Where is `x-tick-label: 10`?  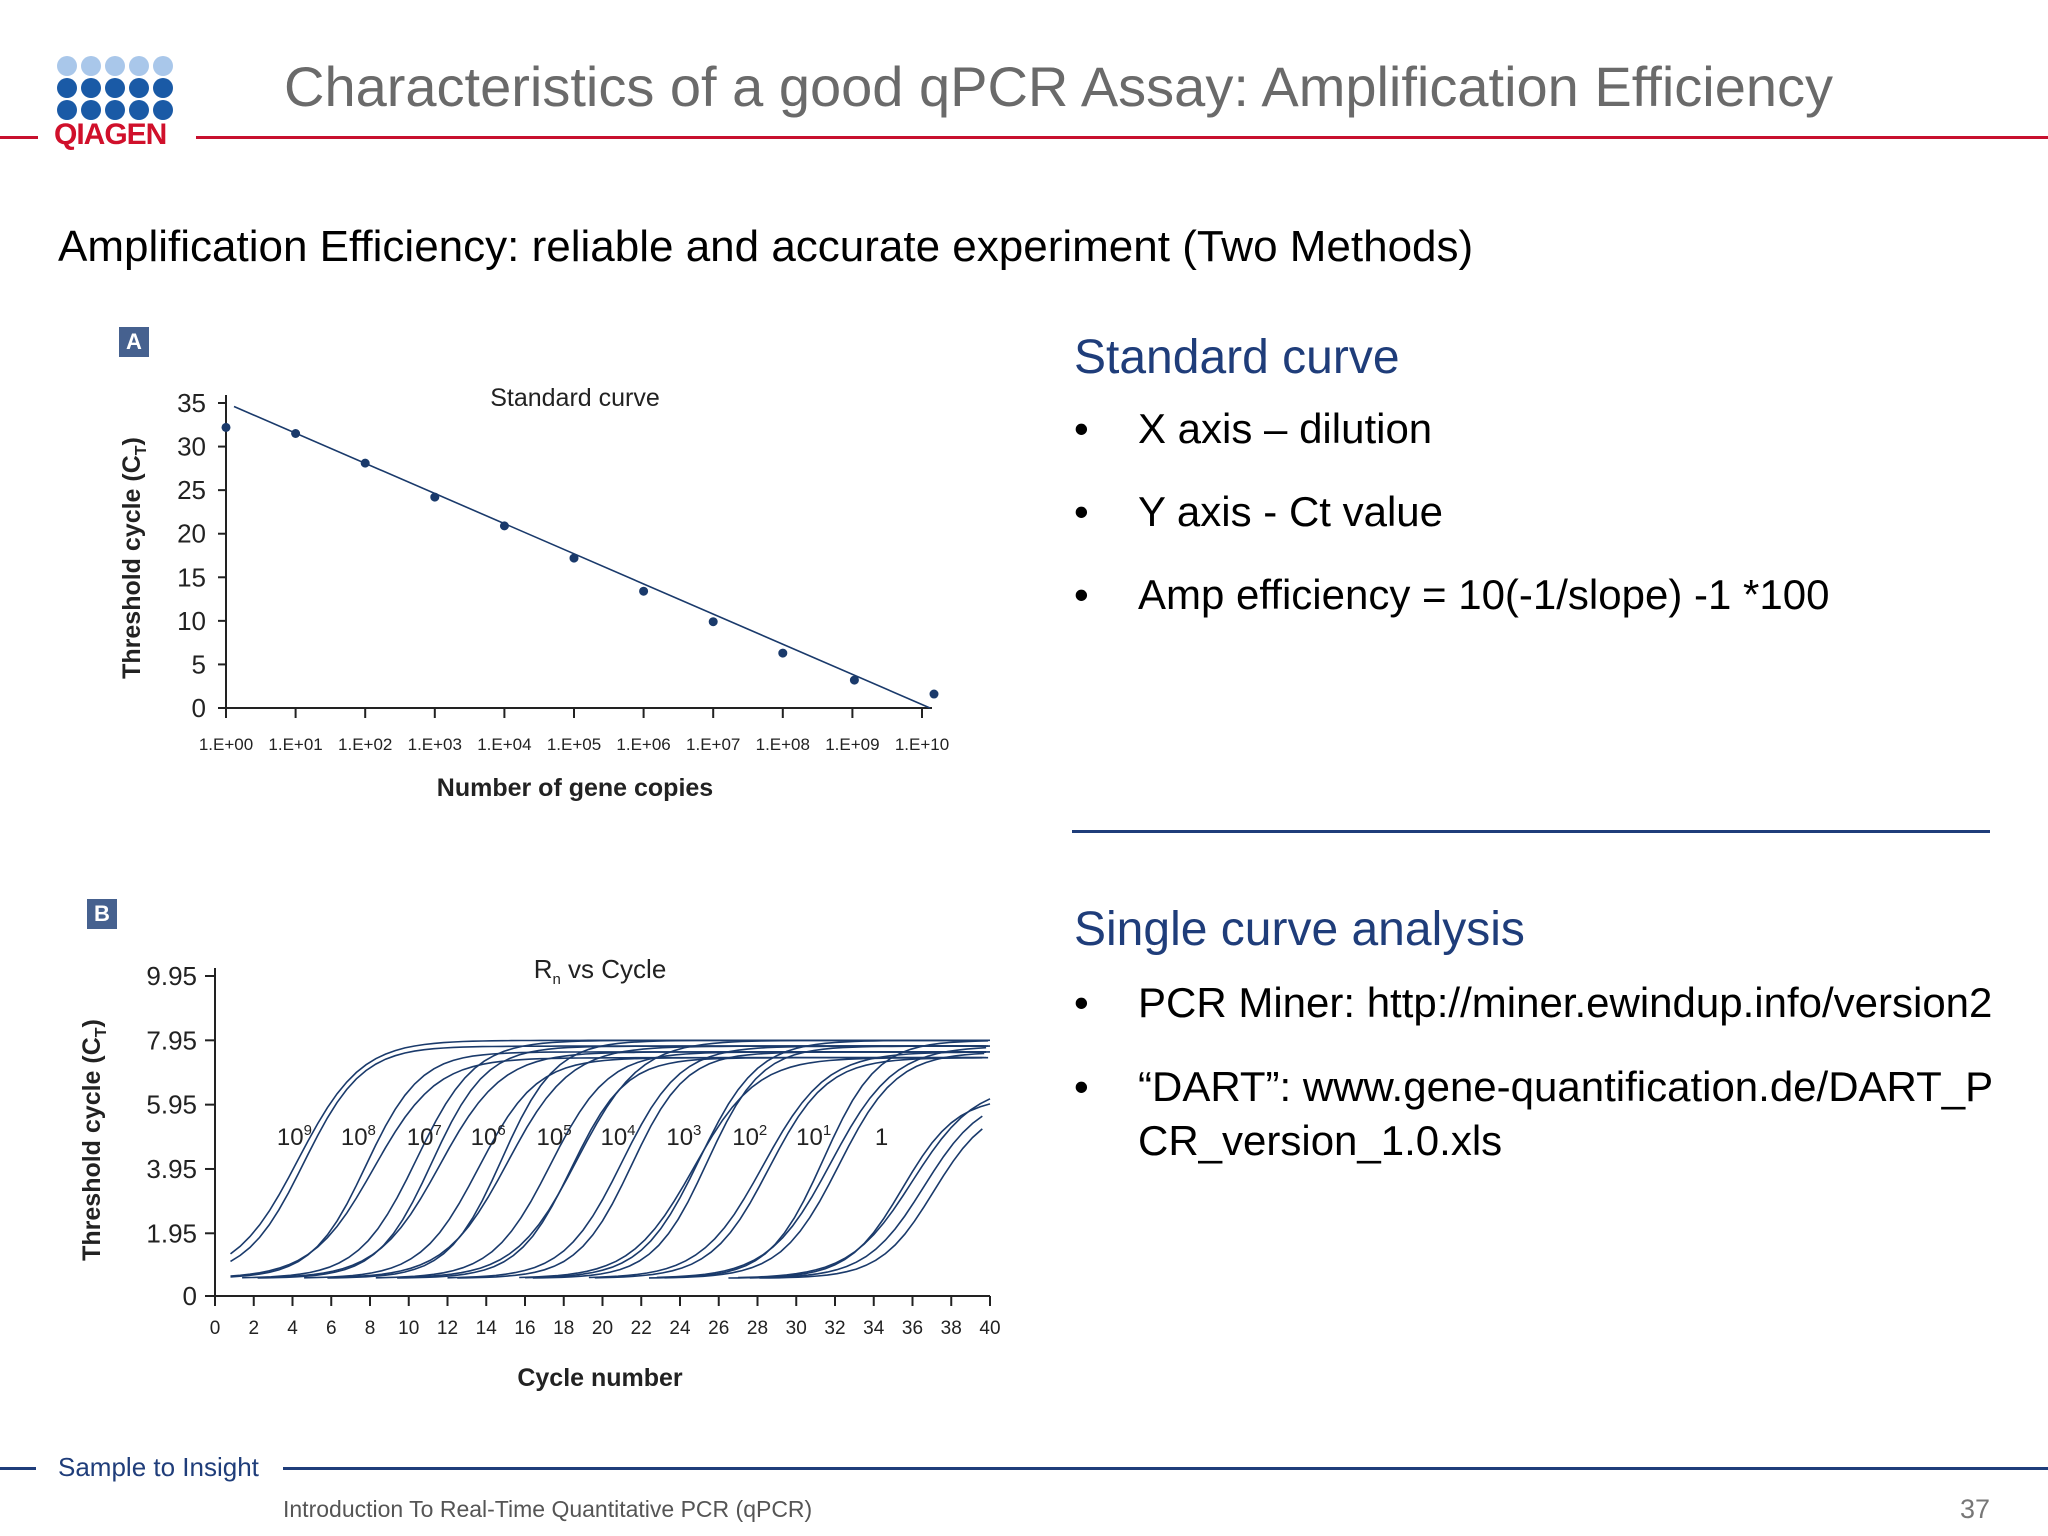
x-tick-label: 10 is located at coordinates (408, 1328).